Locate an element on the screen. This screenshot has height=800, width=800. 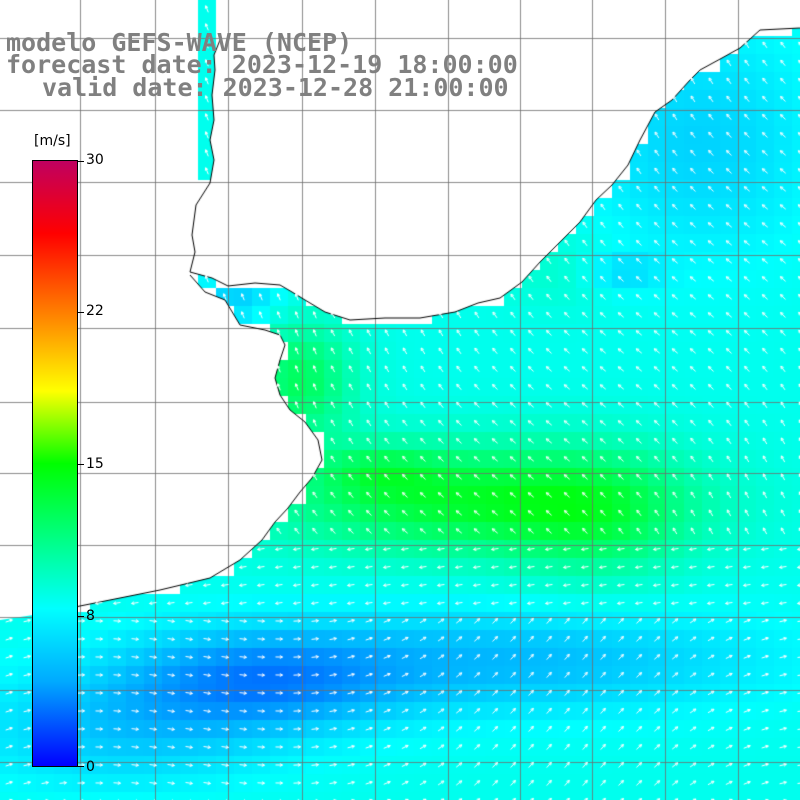
colorbar-tick-30: 30 is located at coordinates (95, 160).